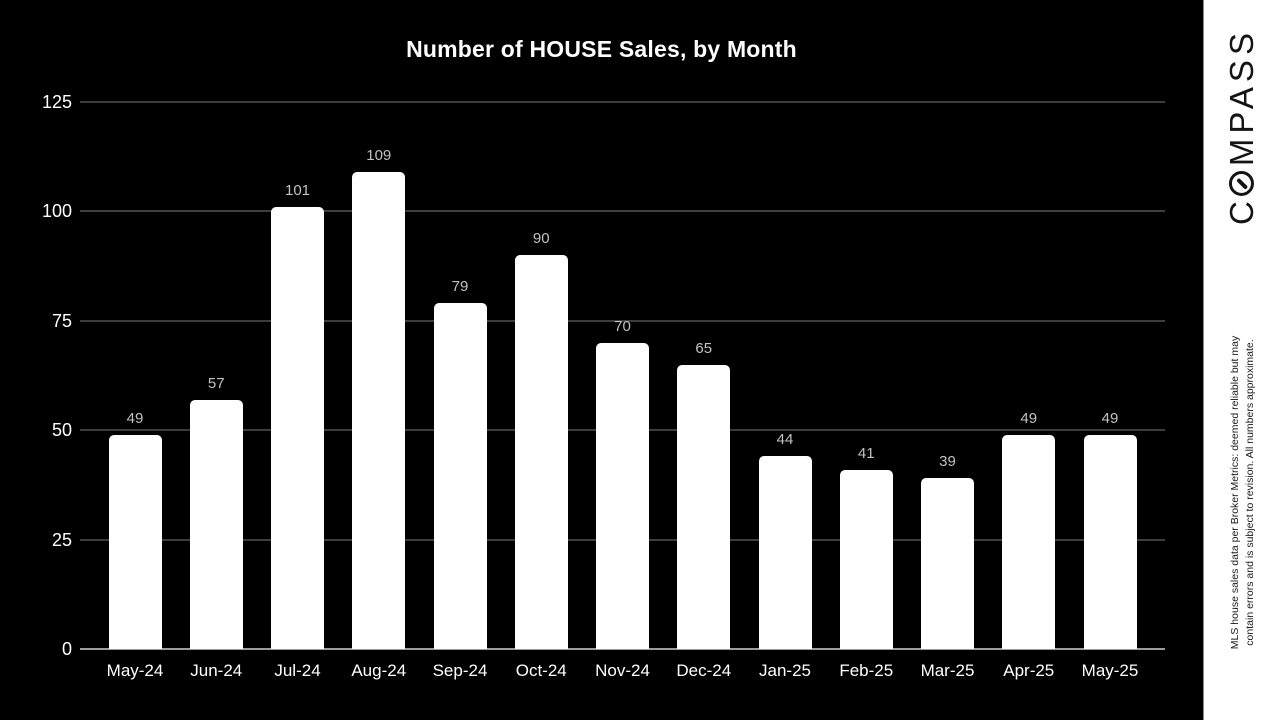  I want to click on bar-value-label-jul-24: 101, so click(297, 191).